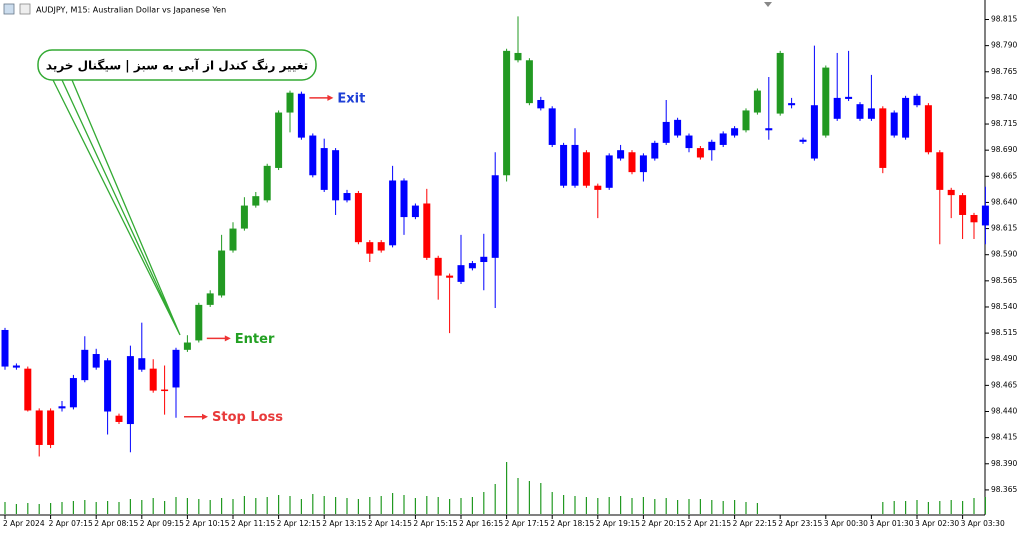 The image size is (1024, 537). Describe the element at coordinates (253, 523) in the screenshot. I see `x-tick-label: 2 Apr 11:15` at that location.